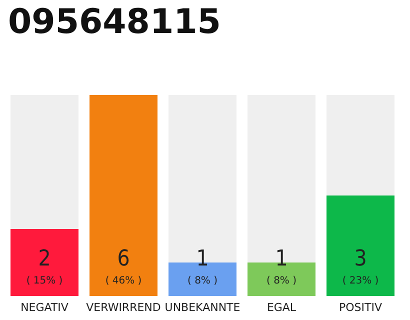 This screenshot has height=320, width=410. Describe the element at coordinates (202, 307) in the screenshot. I see `x-tick-label: UNBEKANNTE` at that location.